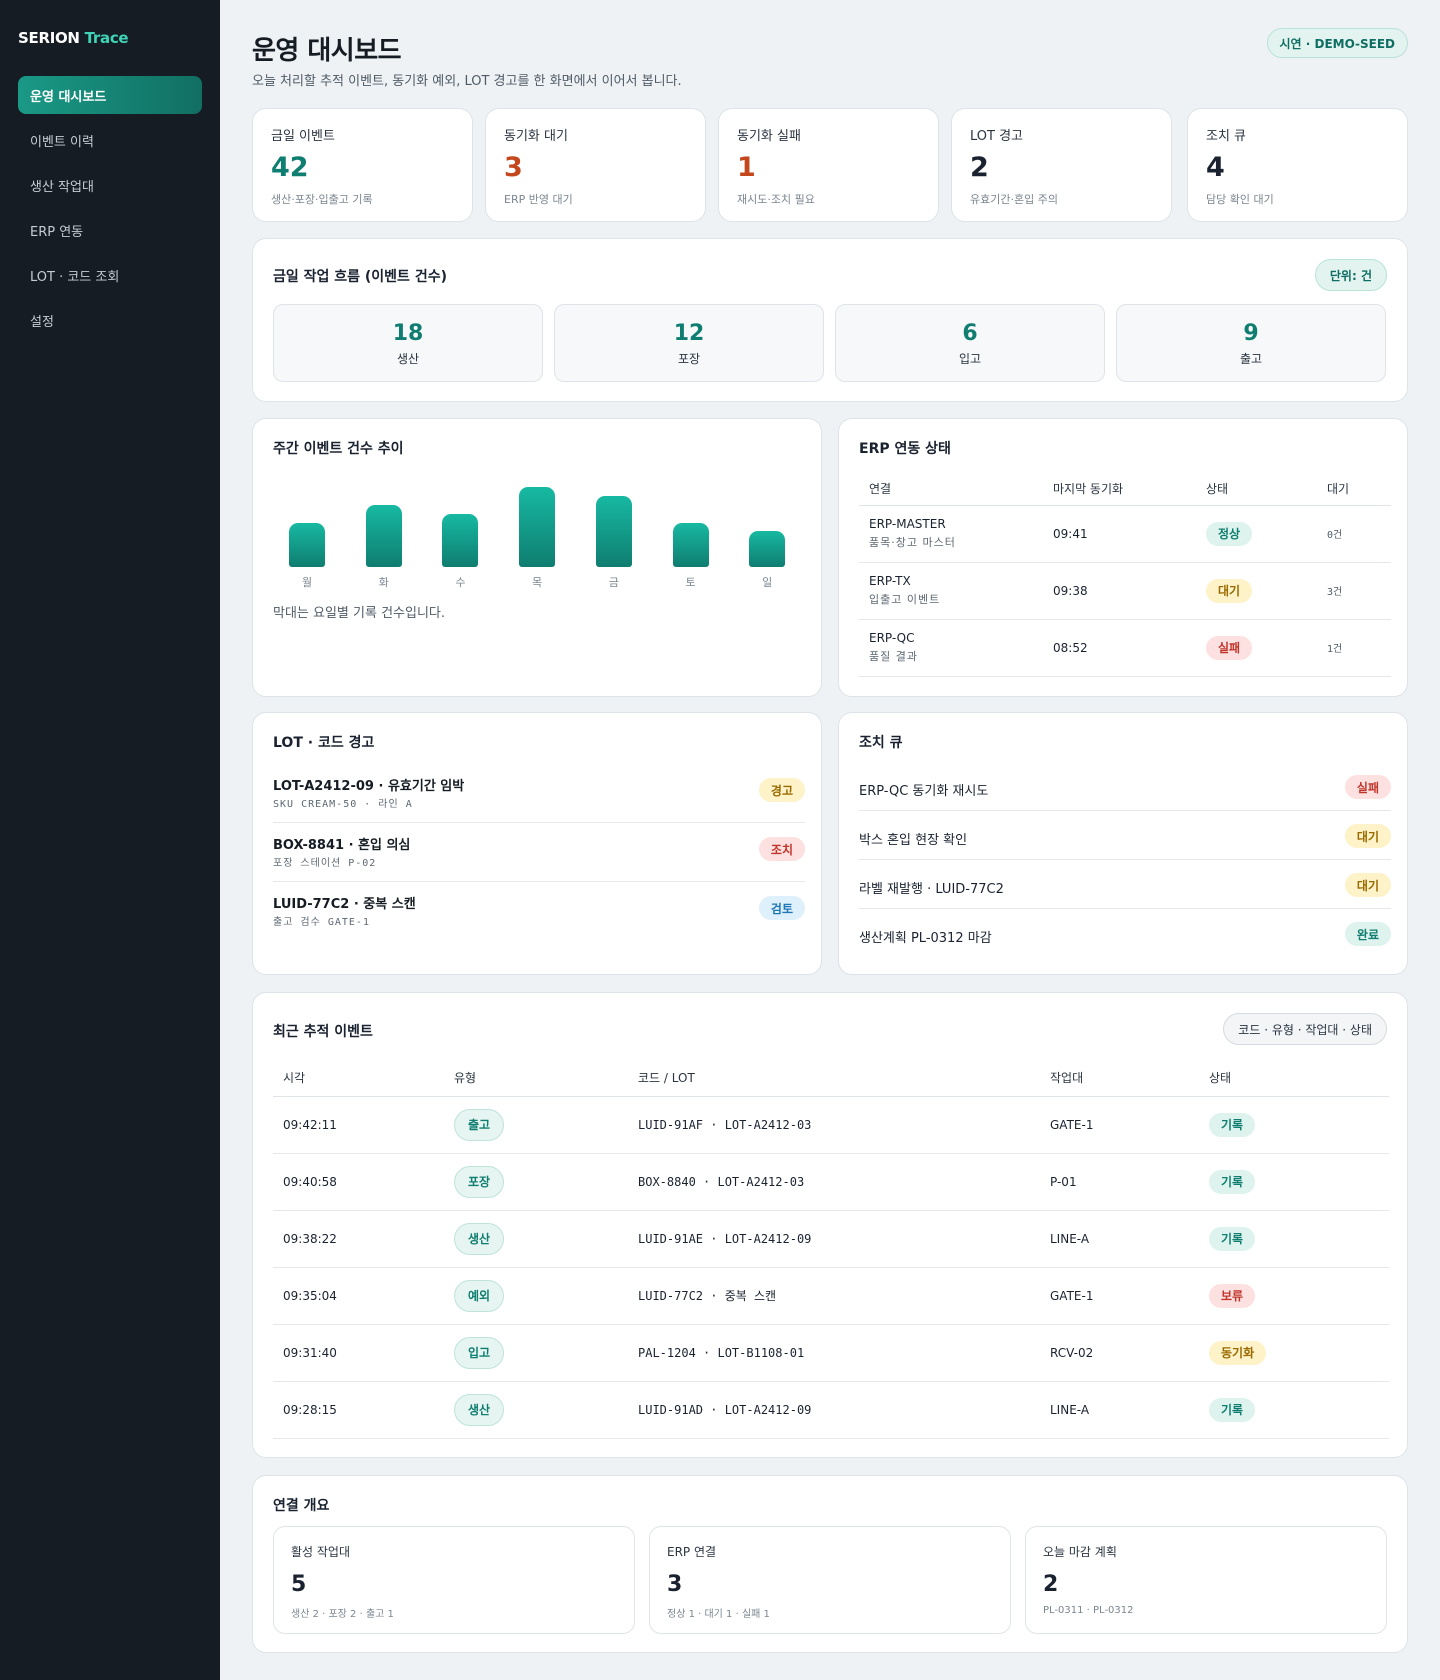 The width and height of the screenshot is (1440, 1680). What do you see at coordinates (359, 613) in the screenshot?
I see `chart-note: 막대는 요일별 기록 건수입니다.` at bounding box center [359, 613].